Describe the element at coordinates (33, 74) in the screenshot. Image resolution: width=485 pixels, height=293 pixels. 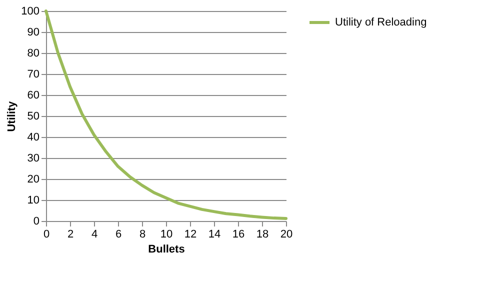
I see `y-tick-label: 70` at that location.